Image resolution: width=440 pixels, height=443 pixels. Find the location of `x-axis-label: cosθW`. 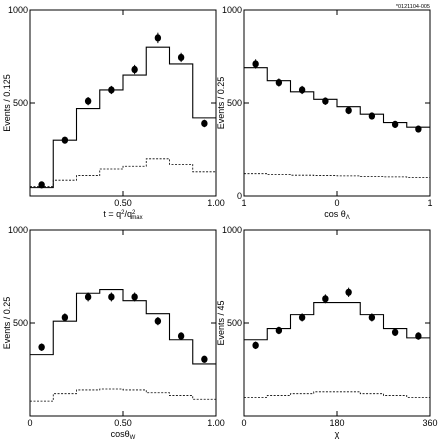

x-axis-label: cosθW is located at coordinates (123, 435).